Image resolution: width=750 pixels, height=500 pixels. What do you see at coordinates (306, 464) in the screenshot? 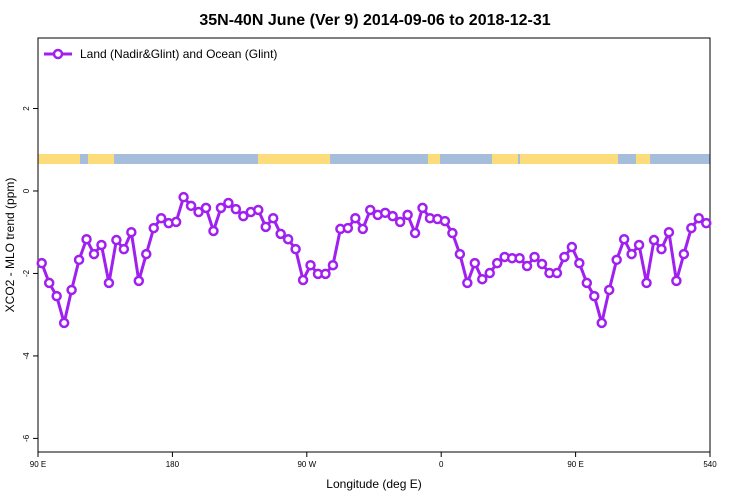
I see `x-tick-label: 90 W` at bounding box center [306, 464].